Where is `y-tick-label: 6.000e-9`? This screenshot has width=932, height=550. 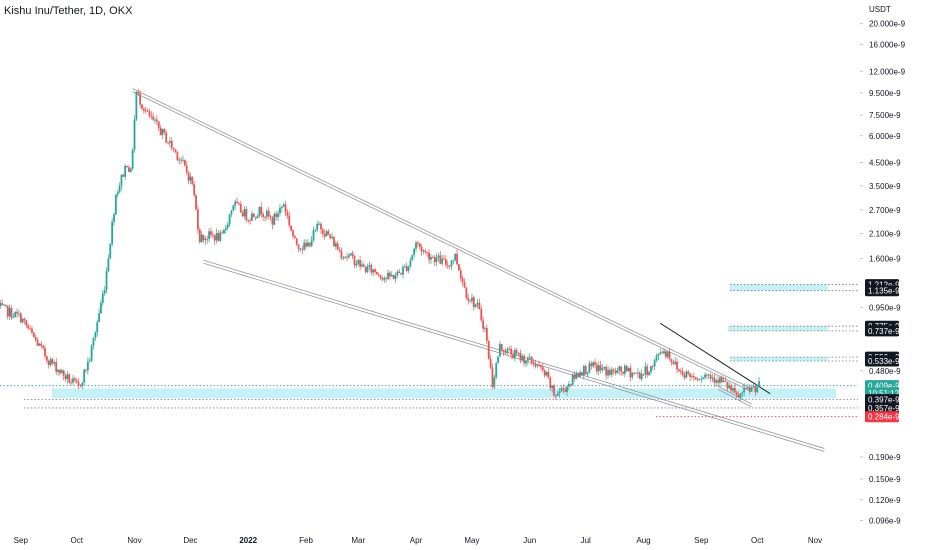 y-tick-label: 6.000e-9 is located at coordinates (885, 136).